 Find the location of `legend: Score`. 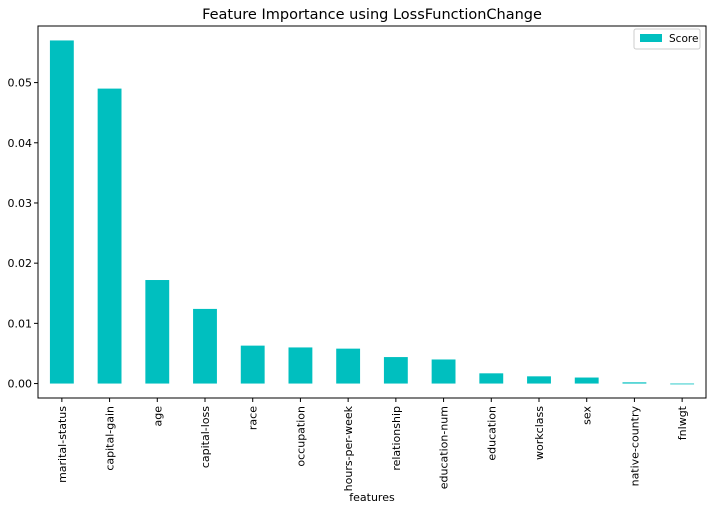

legend: Score is located at coordinates (667, 39).